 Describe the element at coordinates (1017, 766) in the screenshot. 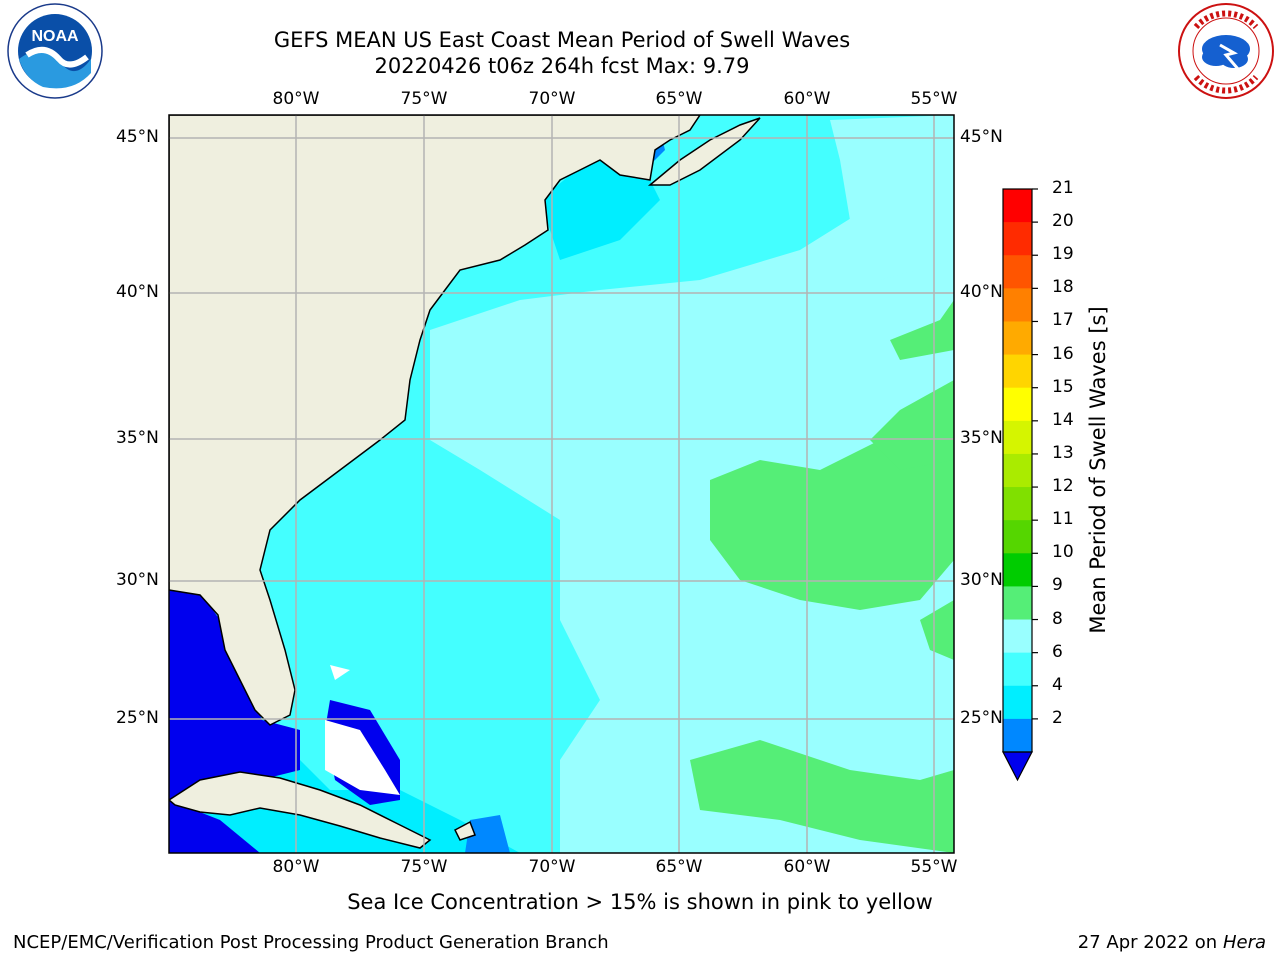

I see `colorbar-extend-below` at that location.